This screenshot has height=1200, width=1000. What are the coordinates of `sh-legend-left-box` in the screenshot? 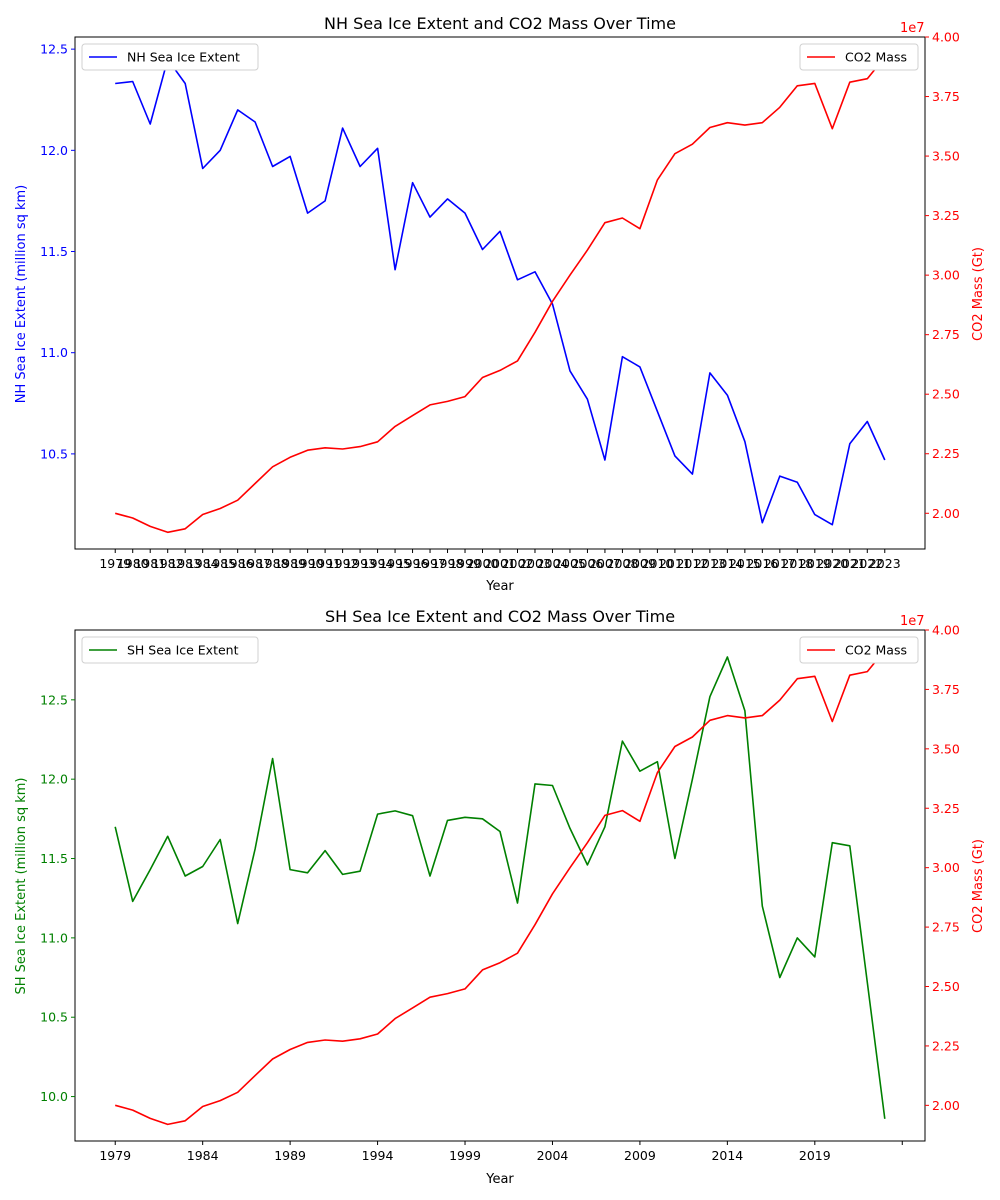 It's located at (170, 650).